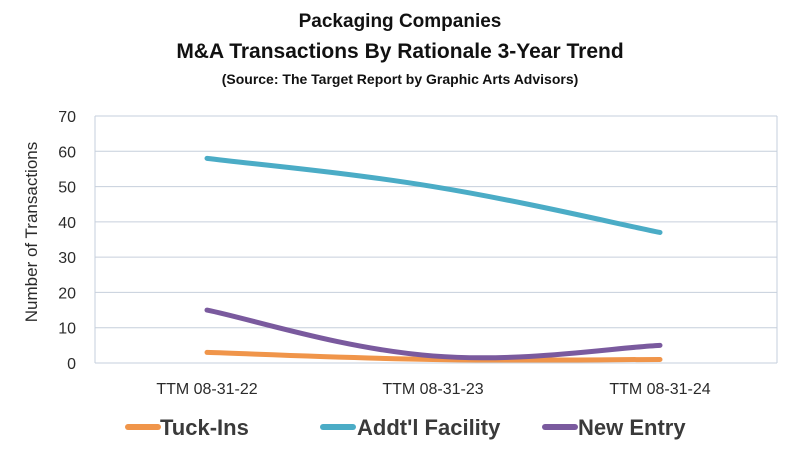 The image size is (800, 450). Describe the element at coordinates (400, 21) in the screenshot. I see `chart-title: Packaging Companies` at that location.